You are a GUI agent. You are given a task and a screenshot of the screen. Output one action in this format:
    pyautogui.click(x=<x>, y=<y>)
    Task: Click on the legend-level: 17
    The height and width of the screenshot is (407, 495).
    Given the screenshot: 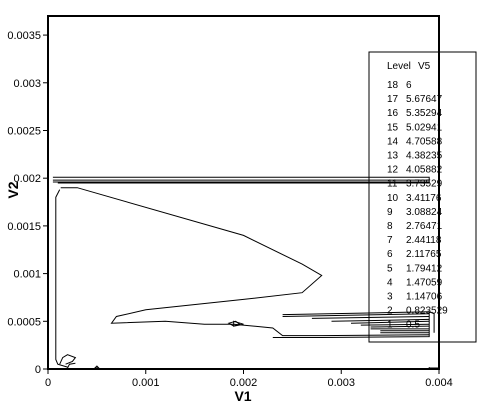 What is the action you would take?
    pyautogui.click(x=393, y=99)
    